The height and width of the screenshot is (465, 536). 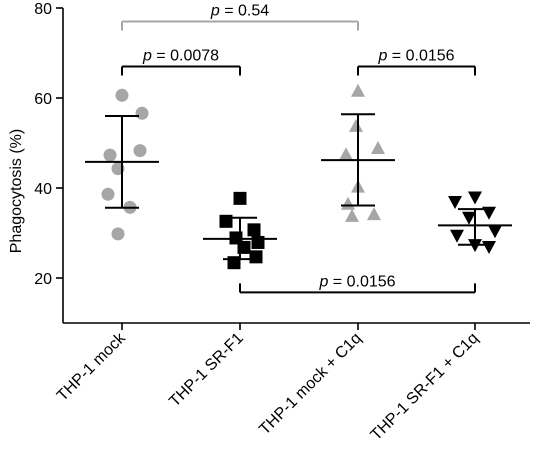 What do you see at coordinates (244, 11) in the screenshot?
I see `p-value: = 0.54` at bounding box center [244, 11].